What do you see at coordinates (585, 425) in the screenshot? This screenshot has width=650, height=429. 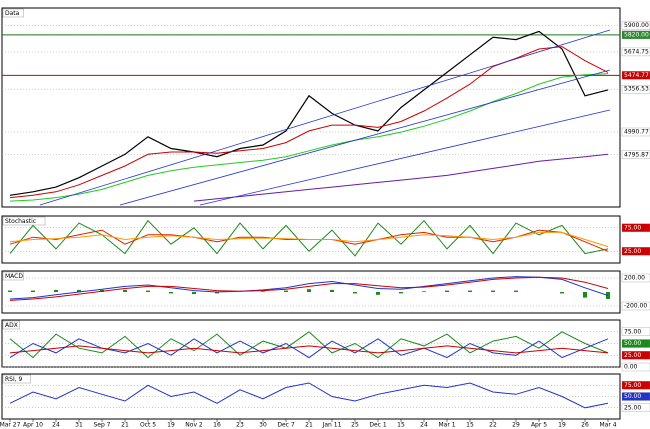 I see `x-tick-label: 26` at bounding box center [585, 425].